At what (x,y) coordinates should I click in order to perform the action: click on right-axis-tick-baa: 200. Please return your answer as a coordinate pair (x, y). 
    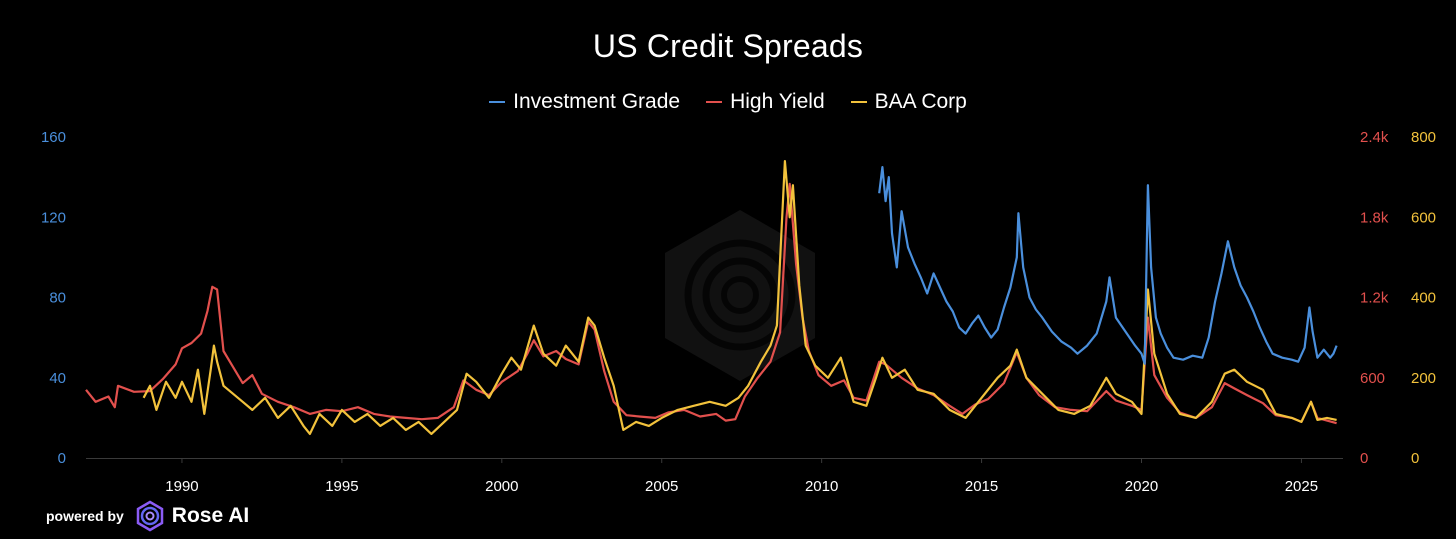
    Looking at the image, I should click on (1423, 378).